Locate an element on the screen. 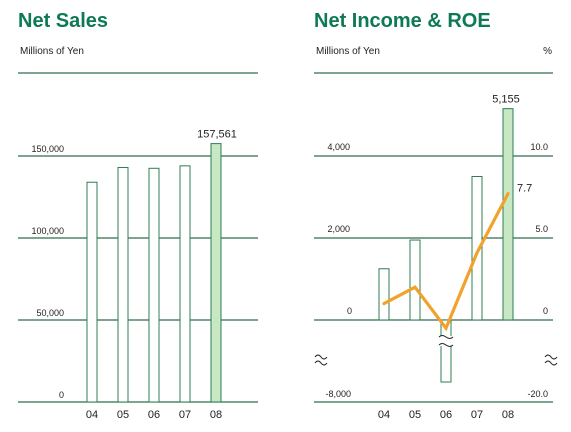  unit-label-roe: % is located at coordinates (547, 51).